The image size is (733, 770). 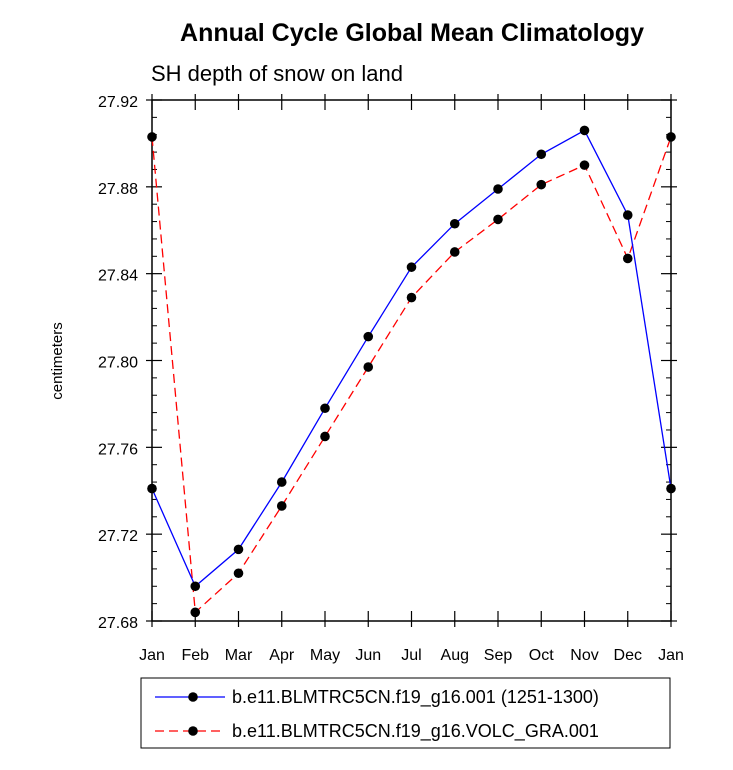 I want to click on y-tick-label: 27.76, so click(x=118, y=449).